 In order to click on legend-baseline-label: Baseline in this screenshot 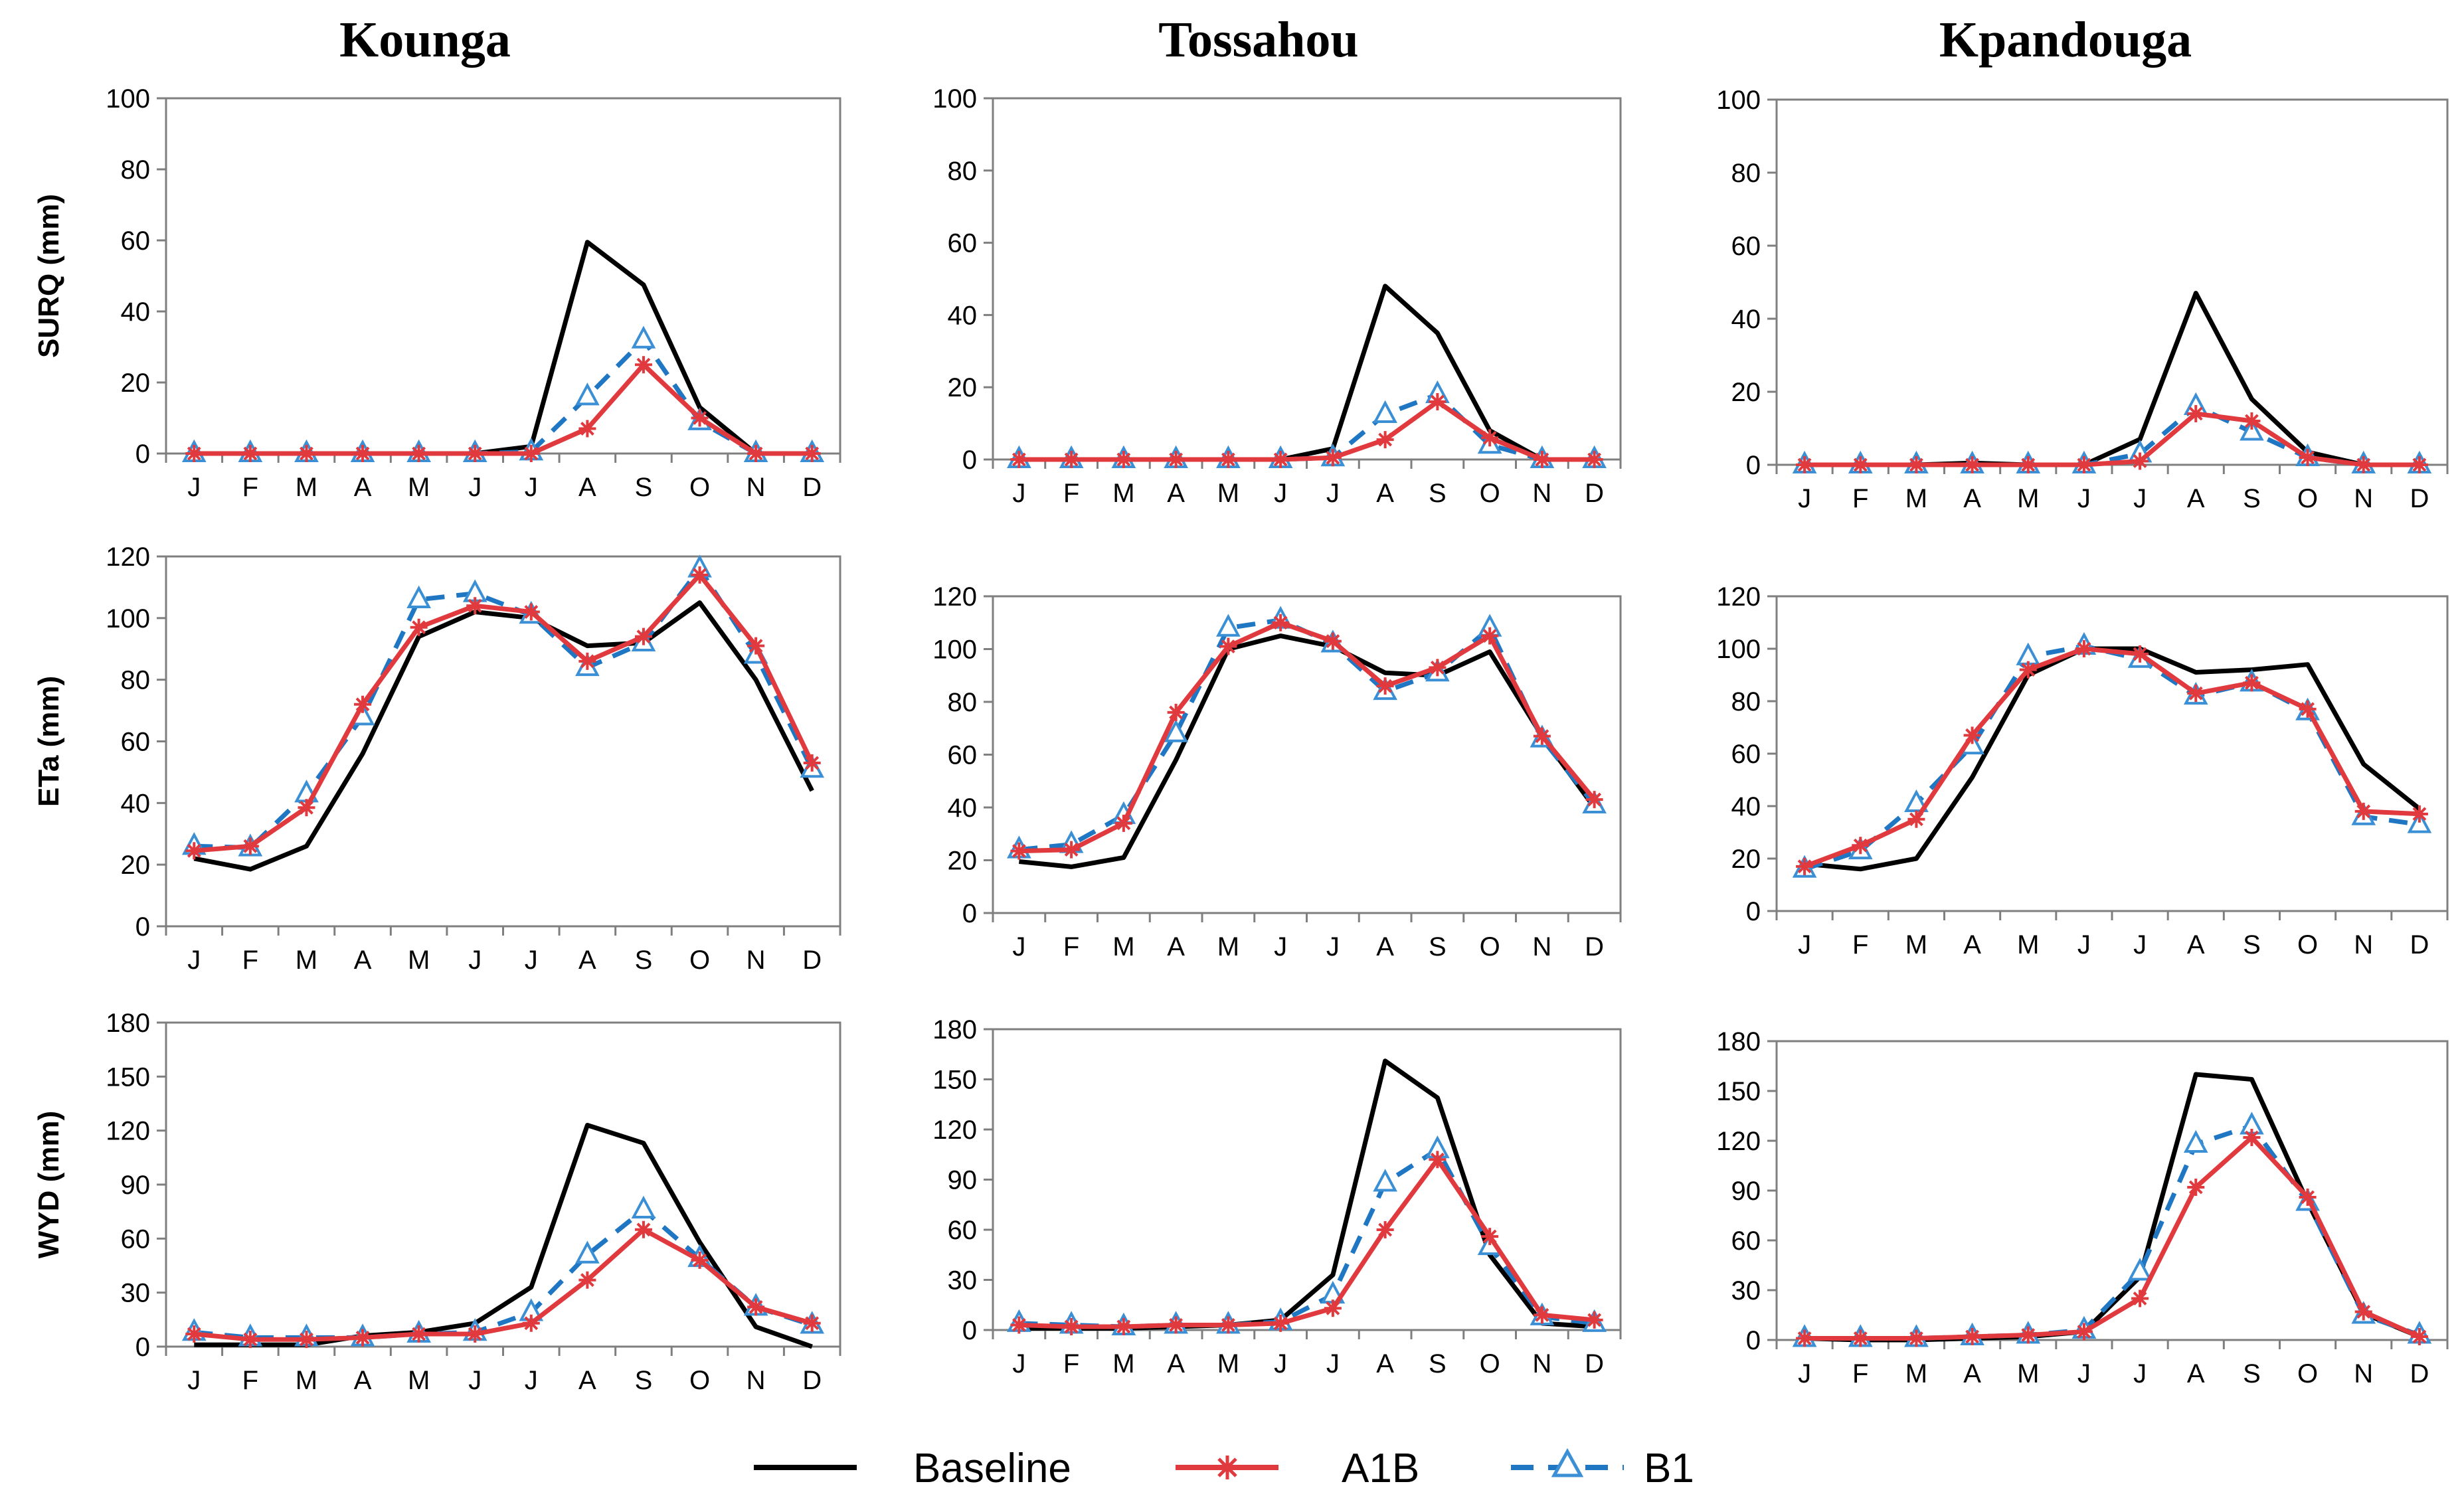, I will do `click(992, 1468)`.